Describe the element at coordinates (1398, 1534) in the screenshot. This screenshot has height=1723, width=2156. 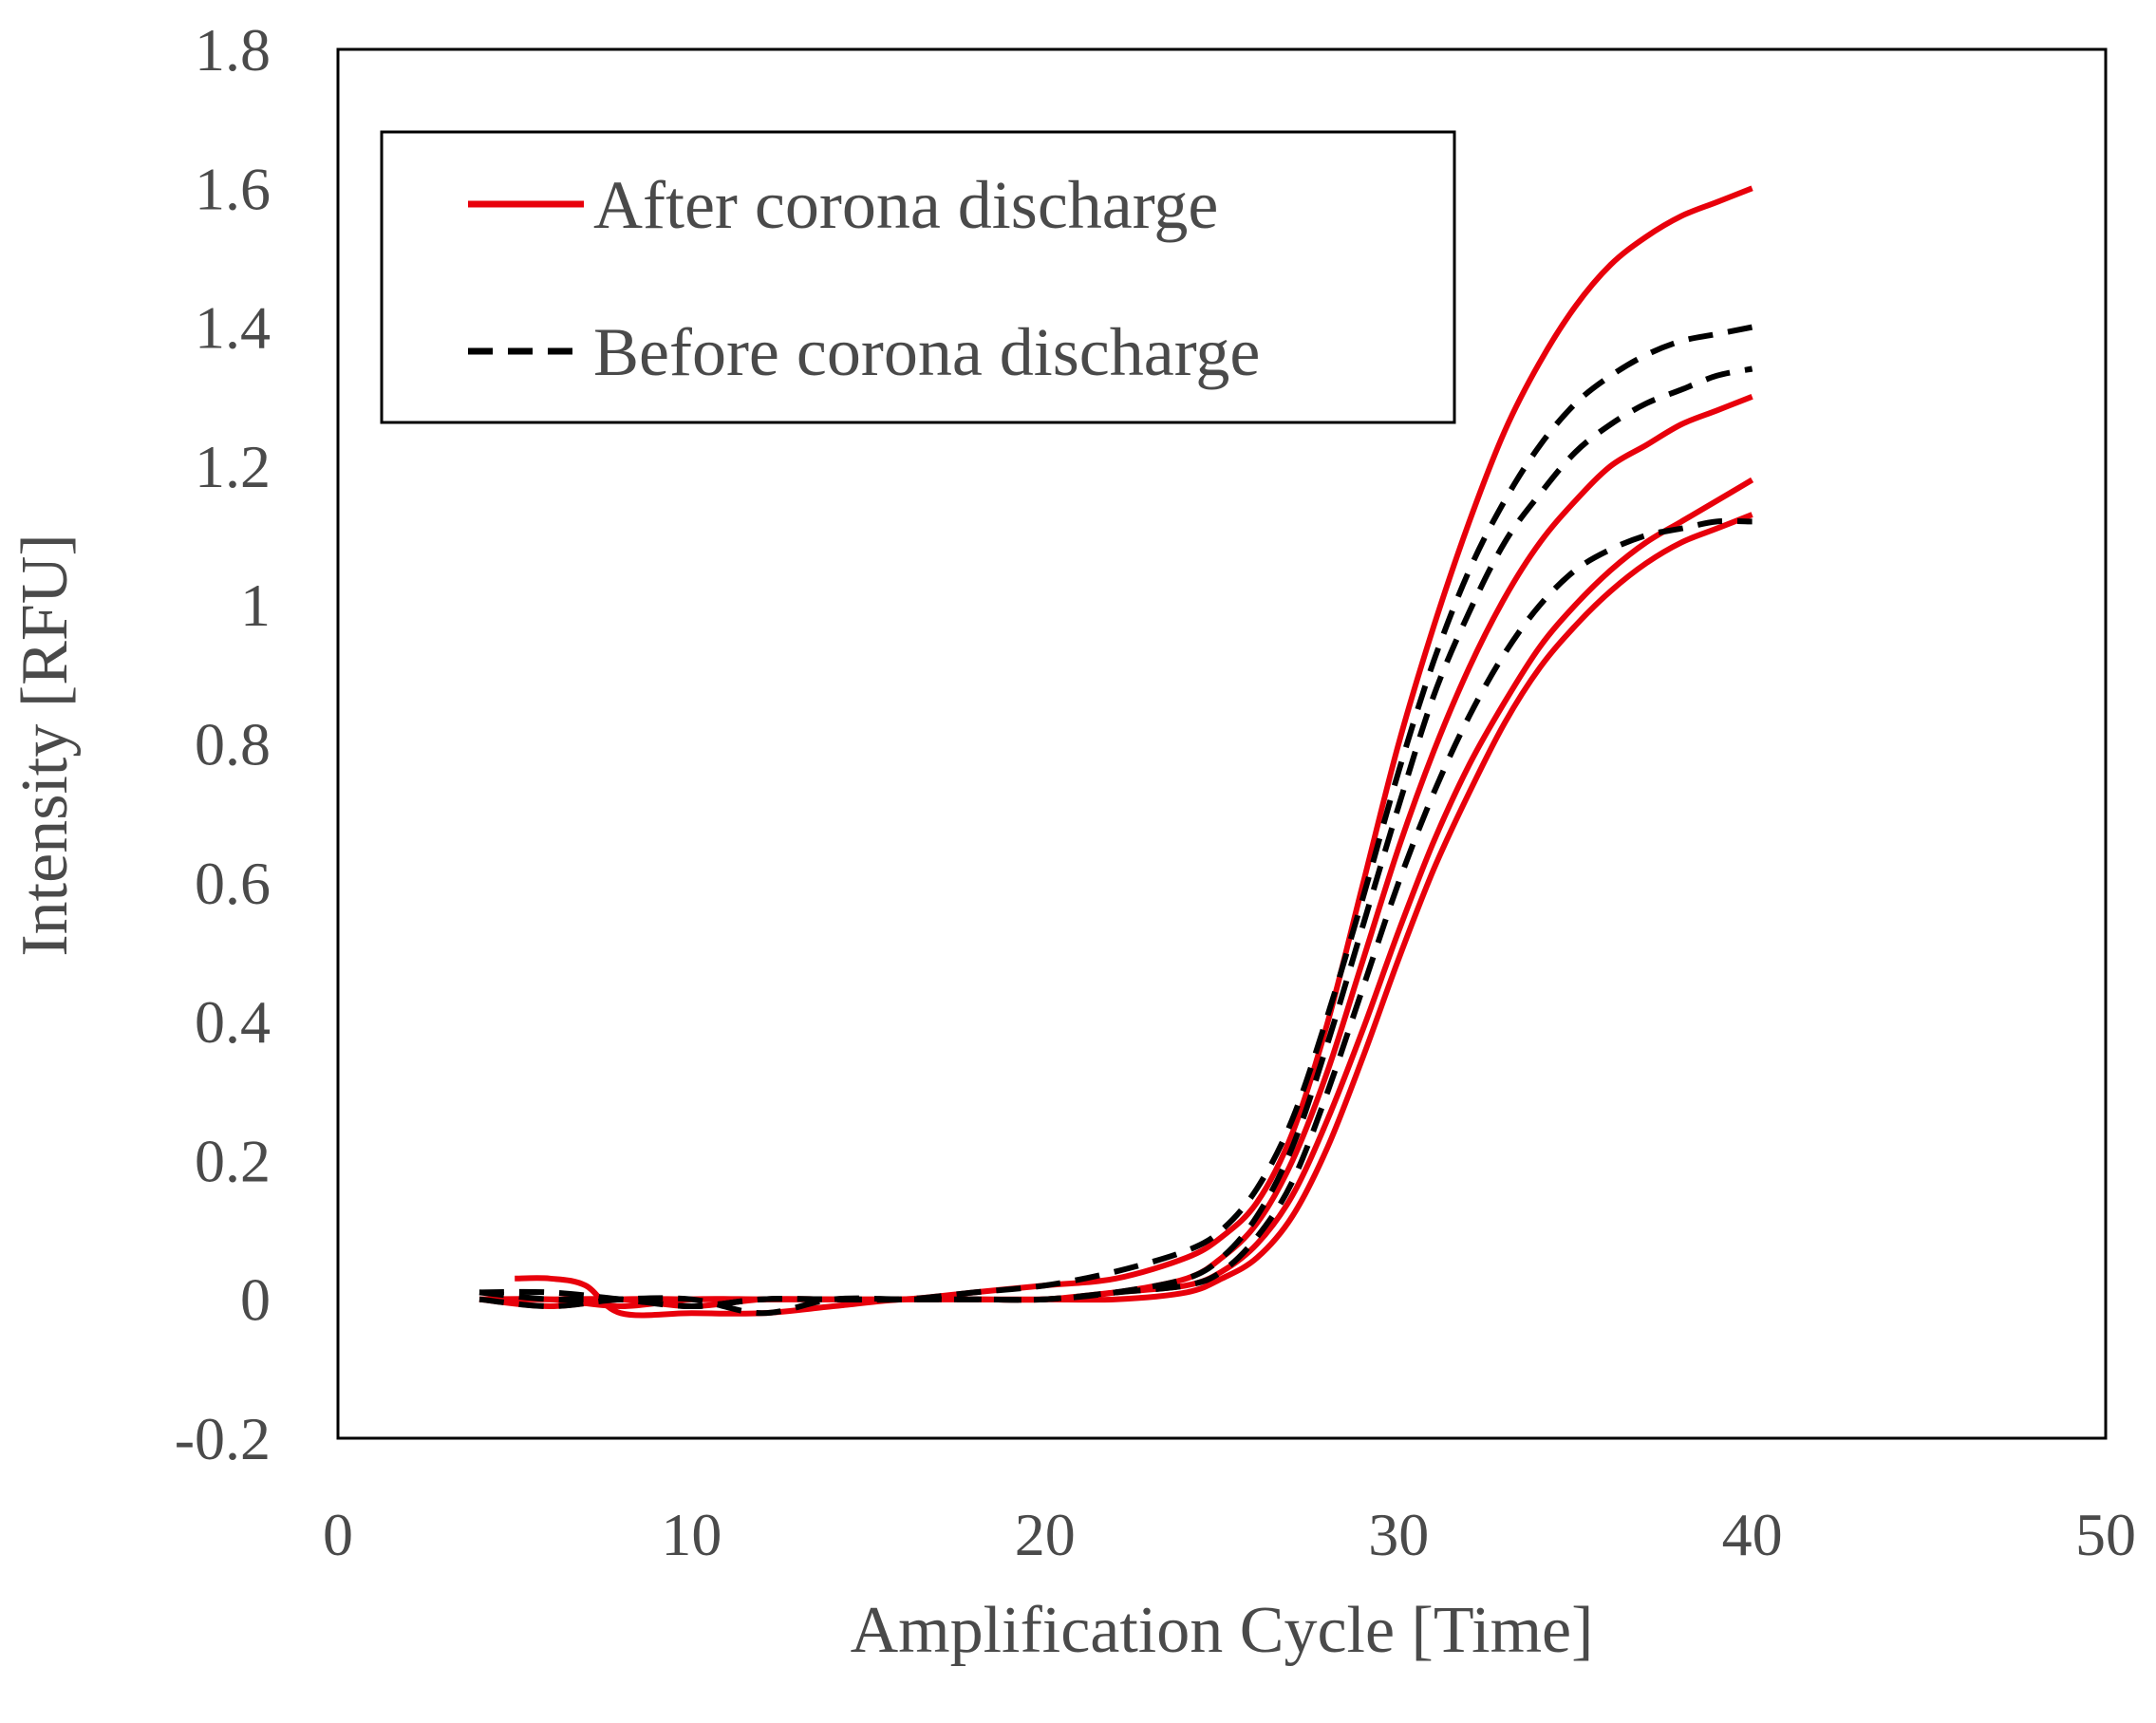
I see `x-tick-label: 30` at that location.